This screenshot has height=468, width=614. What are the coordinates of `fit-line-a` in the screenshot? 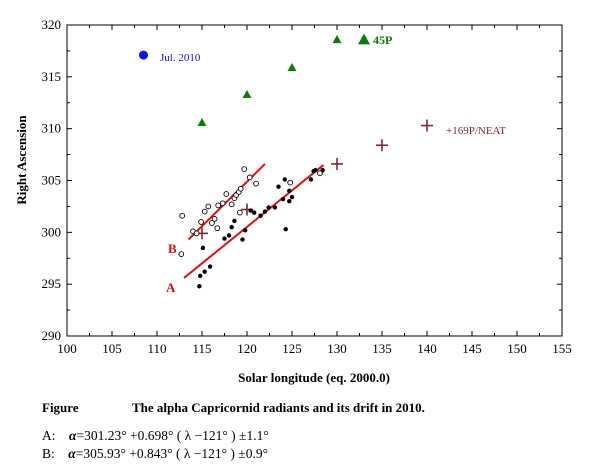 It's located at (254, 221).